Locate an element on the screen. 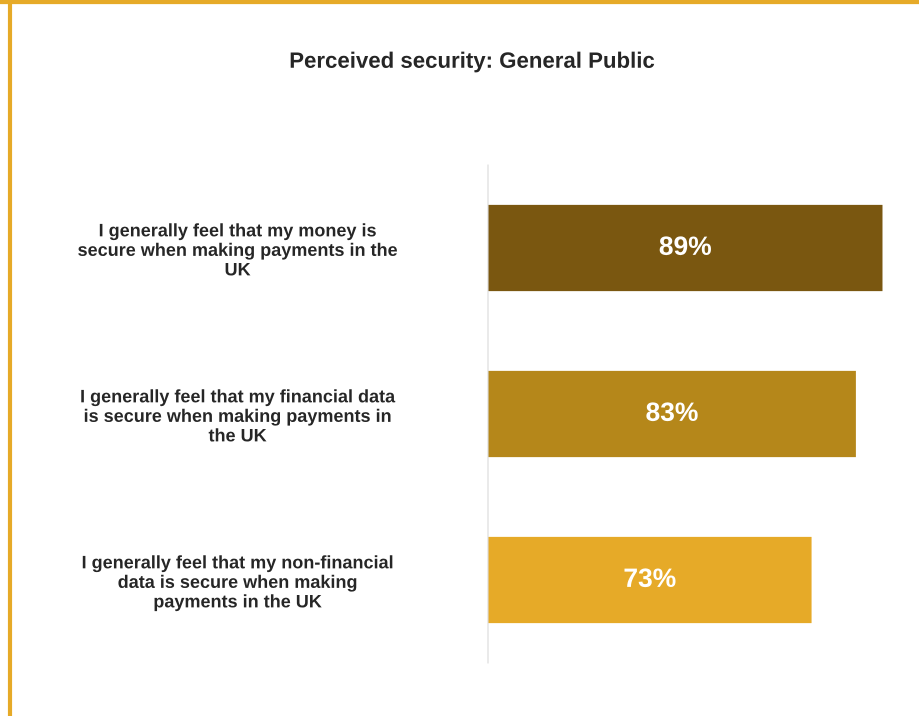 This screenshot has height=716, width=919. y-tick-label: I generally feel that my non-financial data is secure when making payments in the UK is located at coordinates (237, 583).